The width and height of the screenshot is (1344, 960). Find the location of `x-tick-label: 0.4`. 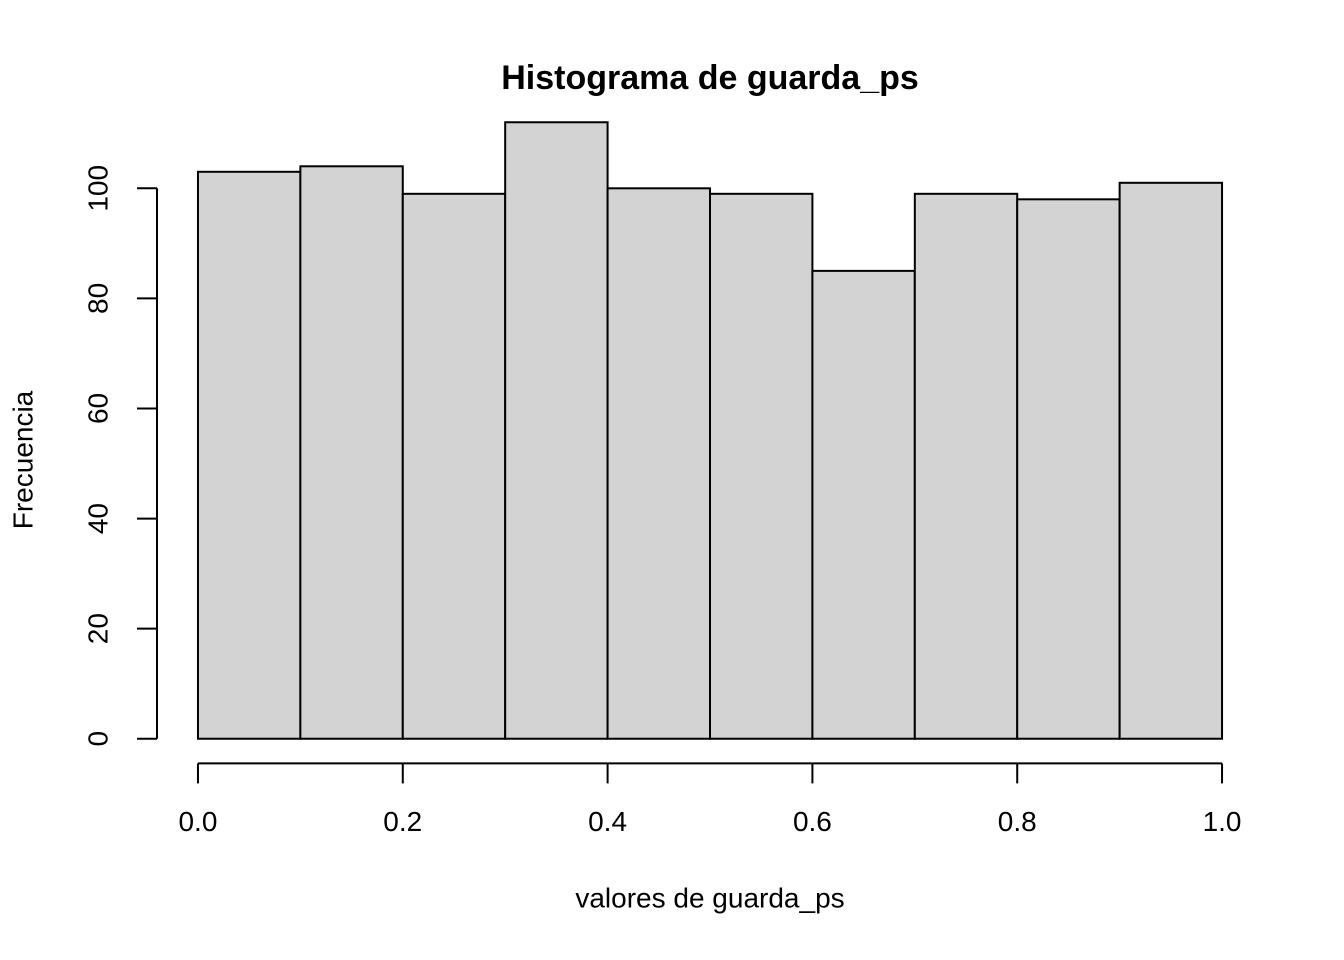

x-tick-label: 0.4 is located at coordinates (607, 821).